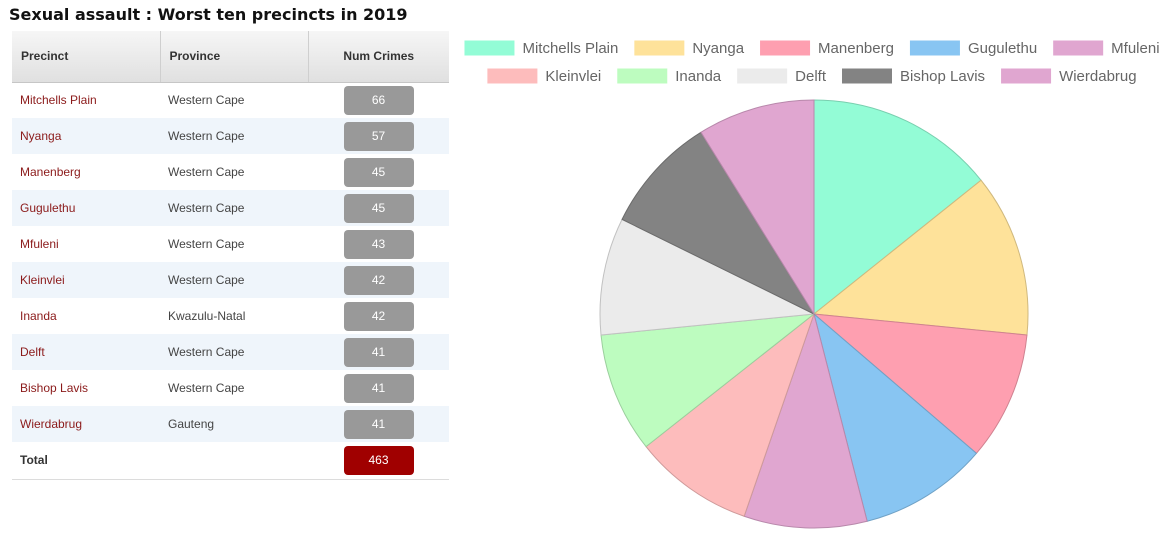 Image resolution: width=1169 pixels, height=535 pixels. Describe the element at coordinates (805, 420) in the screenshot. I see `pie-slice-mfuleni` at that location.